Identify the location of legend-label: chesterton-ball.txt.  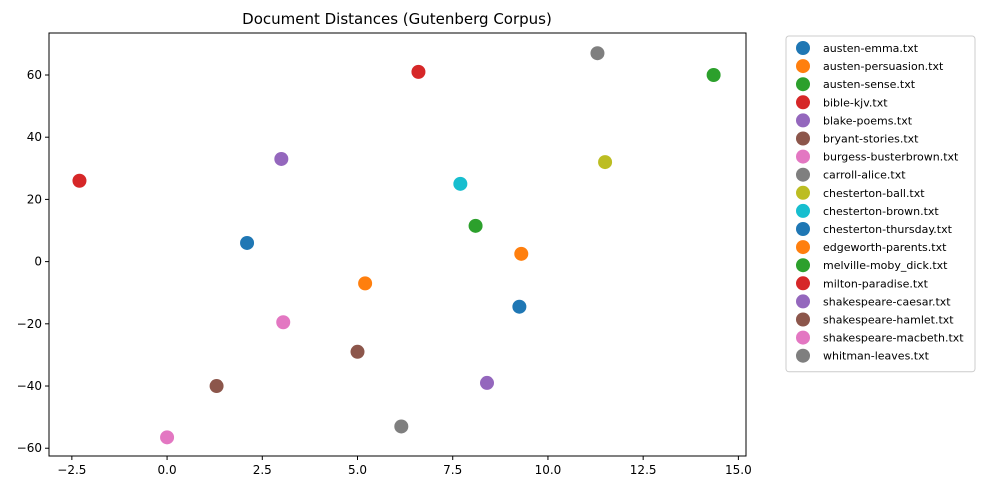
(874, 193).